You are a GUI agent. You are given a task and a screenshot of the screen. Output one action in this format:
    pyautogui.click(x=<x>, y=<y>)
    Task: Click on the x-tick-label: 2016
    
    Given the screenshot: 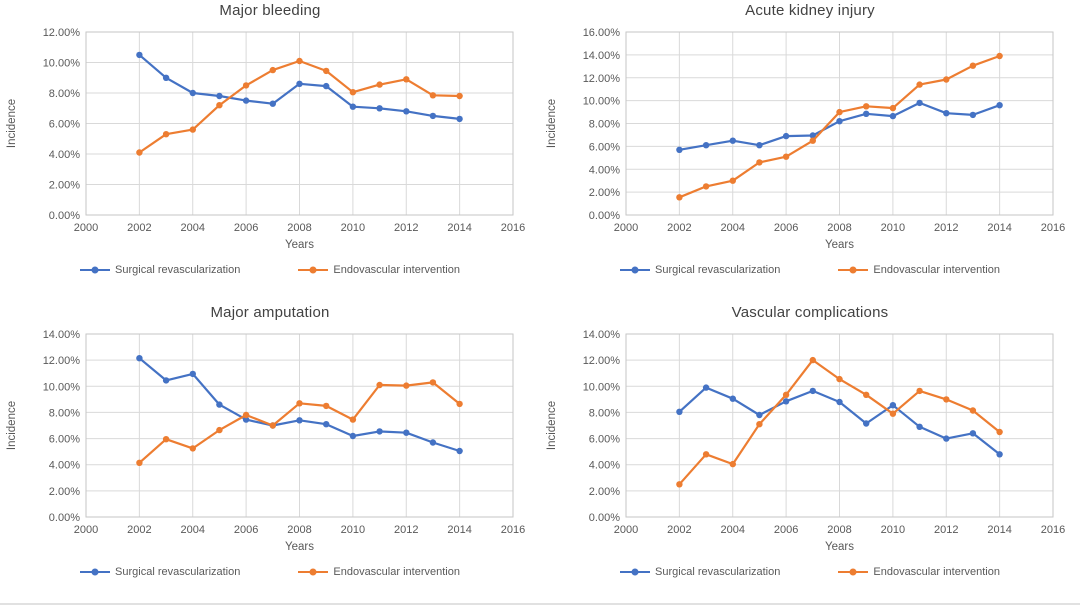 What is the action you would take?
    pyautogui.click(x=1053, y=530)
    